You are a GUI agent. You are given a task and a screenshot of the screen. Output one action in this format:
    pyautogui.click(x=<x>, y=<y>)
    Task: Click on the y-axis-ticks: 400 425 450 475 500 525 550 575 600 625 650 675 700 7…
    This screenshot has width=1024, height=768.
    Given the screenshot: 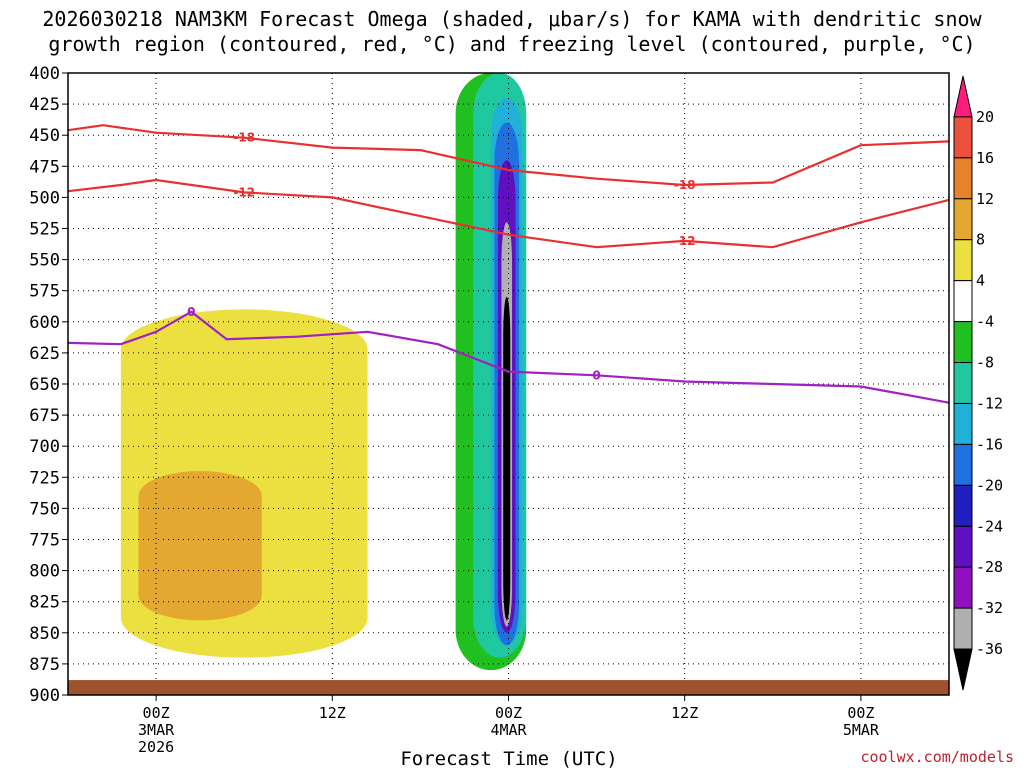 What is the action you would take?
    pyautogui.click(x=48, y=385)
    